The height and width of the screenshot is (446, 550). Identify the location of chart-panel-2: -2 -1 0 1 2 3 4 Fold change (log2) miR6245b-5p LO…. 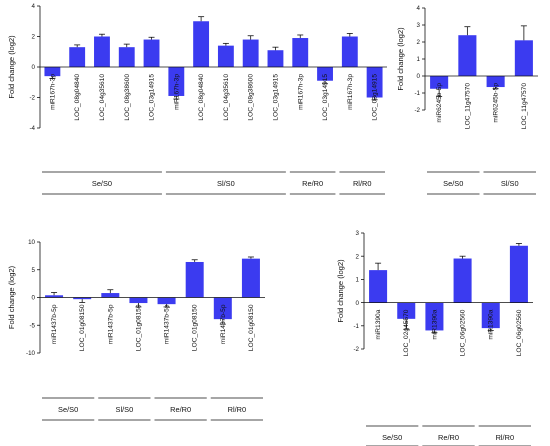
(467, 100).